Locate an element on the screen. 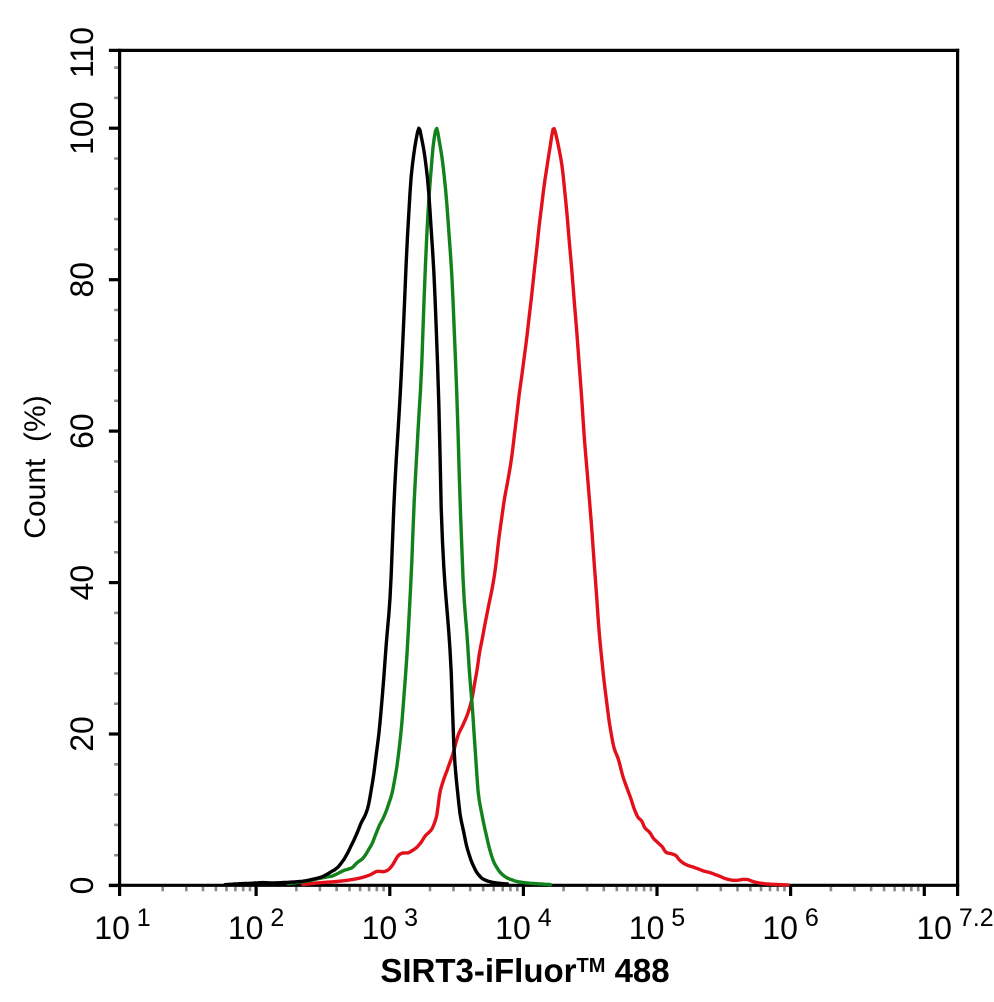  svg-text: 10 3 is located at coordinates (390, 925).